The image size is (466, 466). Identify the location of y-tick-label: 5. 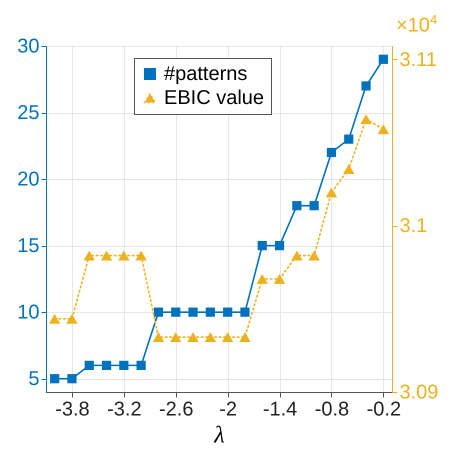
(34, 379).